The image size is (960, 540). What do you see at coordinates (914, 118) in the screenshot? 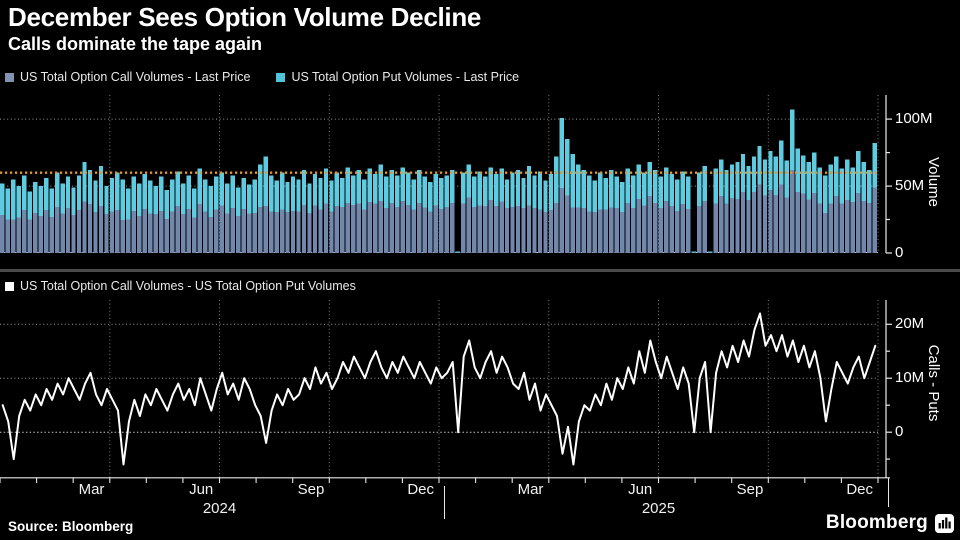
I see `top-y-tick-100m: 100M` at bounding box center [914, 118].